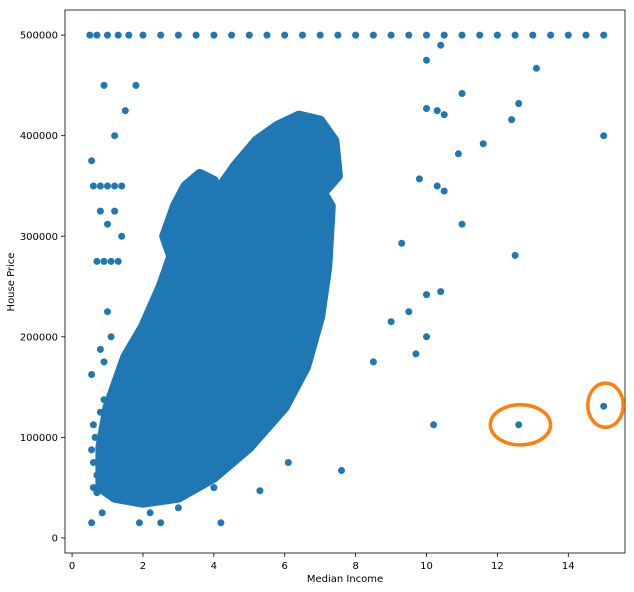 Image resolution: width=634 pixels, height=592 pixels. What do you see at coordinates (355, 566) in the screenshot?
I see `x-tick-label: 8` at bounding box center [355, 566].